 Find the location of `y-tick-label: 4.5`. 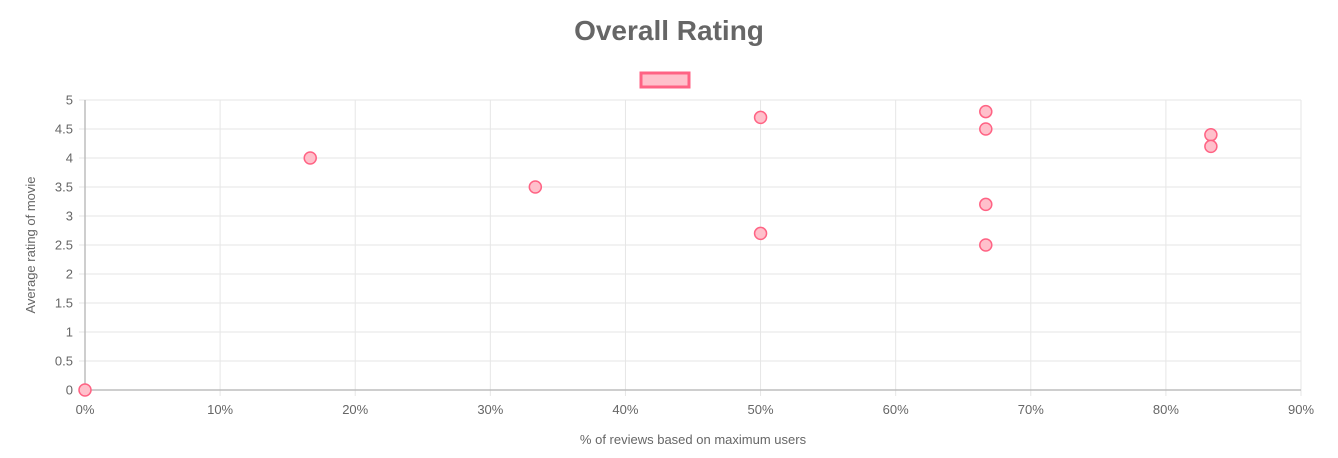

y-tick-label: 4.5 is located at coordinates (64, 129).